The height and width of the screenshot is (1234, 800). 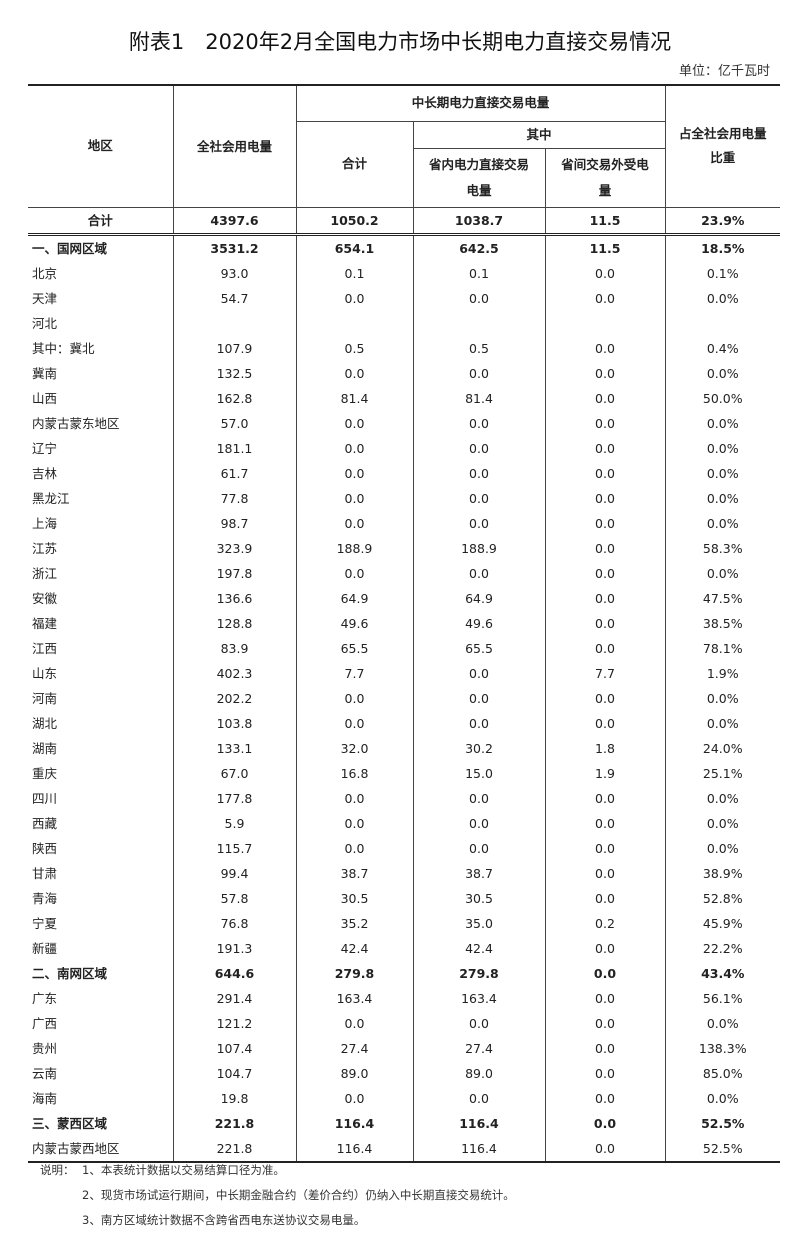 What do you see at coordinates (404, 873) in the screenshot?
I see `table-row: 甘肃 99.4 38.7 38.7 0.0 38.9%` at bounding box center [404, 873].